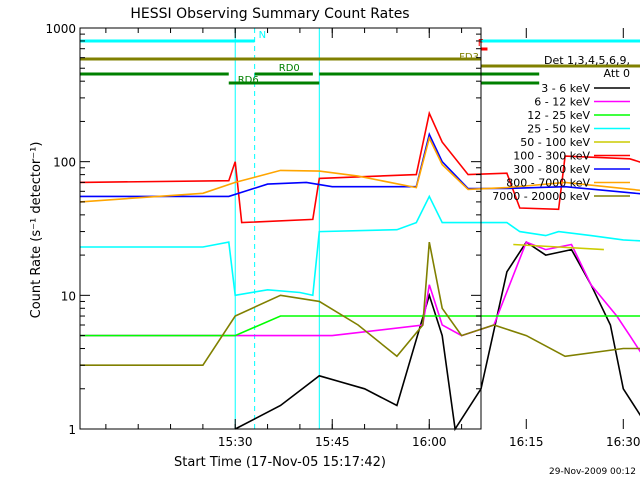  What do you see at coordinates (555, 142) in the screenshot?
I see `legend-entry-label: 50 - 100 keV` at bounding box center [555, 142].